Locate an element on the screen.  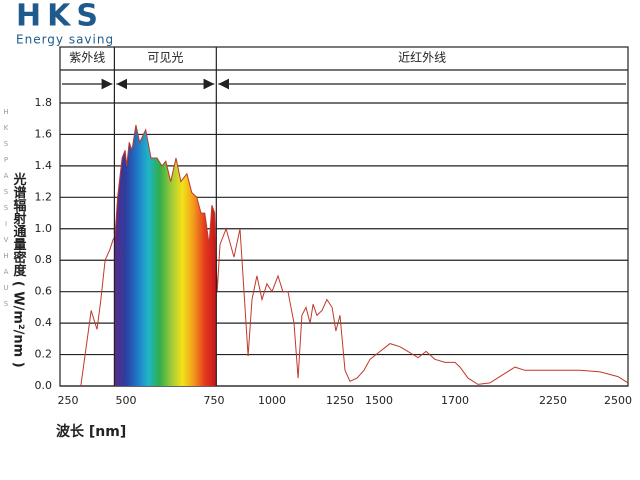
y-tick-label: 1.8 is located at coordinates (44, 102).